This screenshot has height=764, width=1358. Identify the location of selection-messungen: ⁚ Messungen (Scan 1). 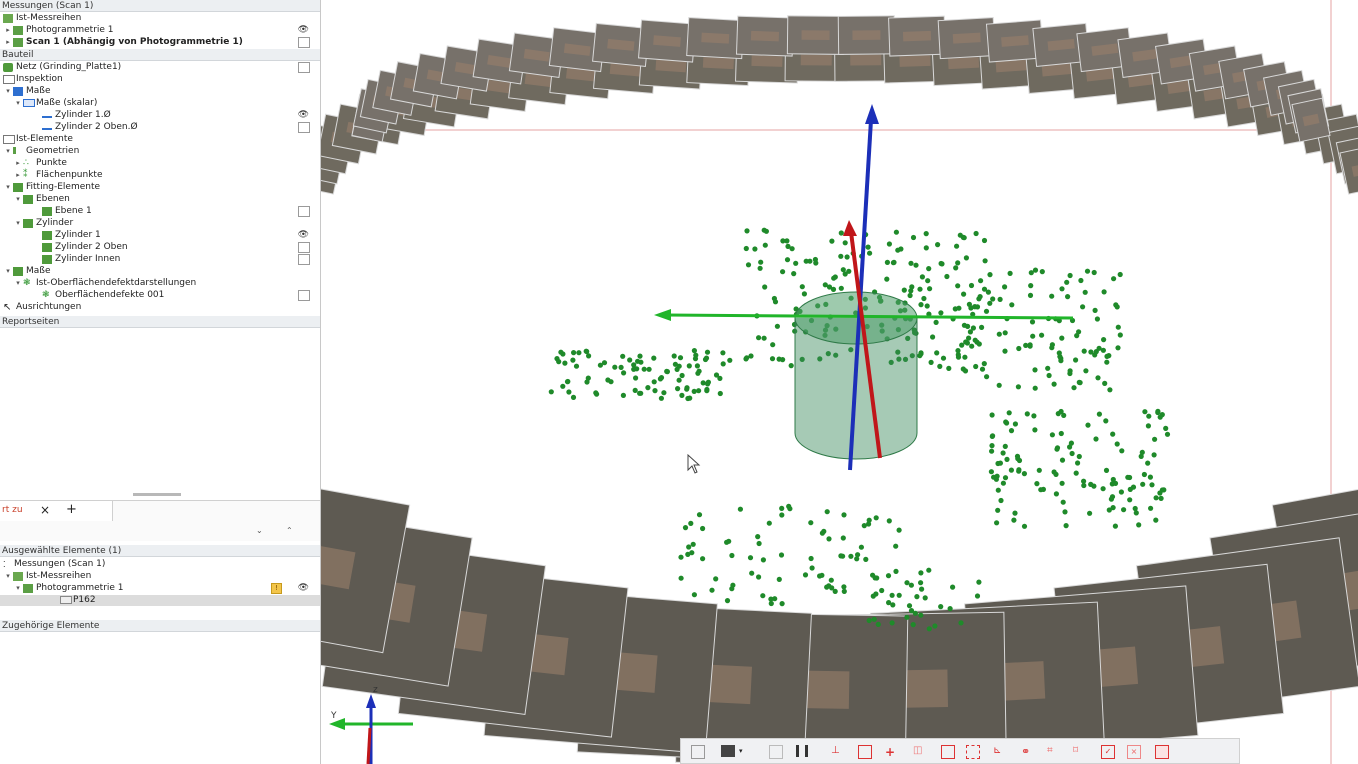
(54, 564).